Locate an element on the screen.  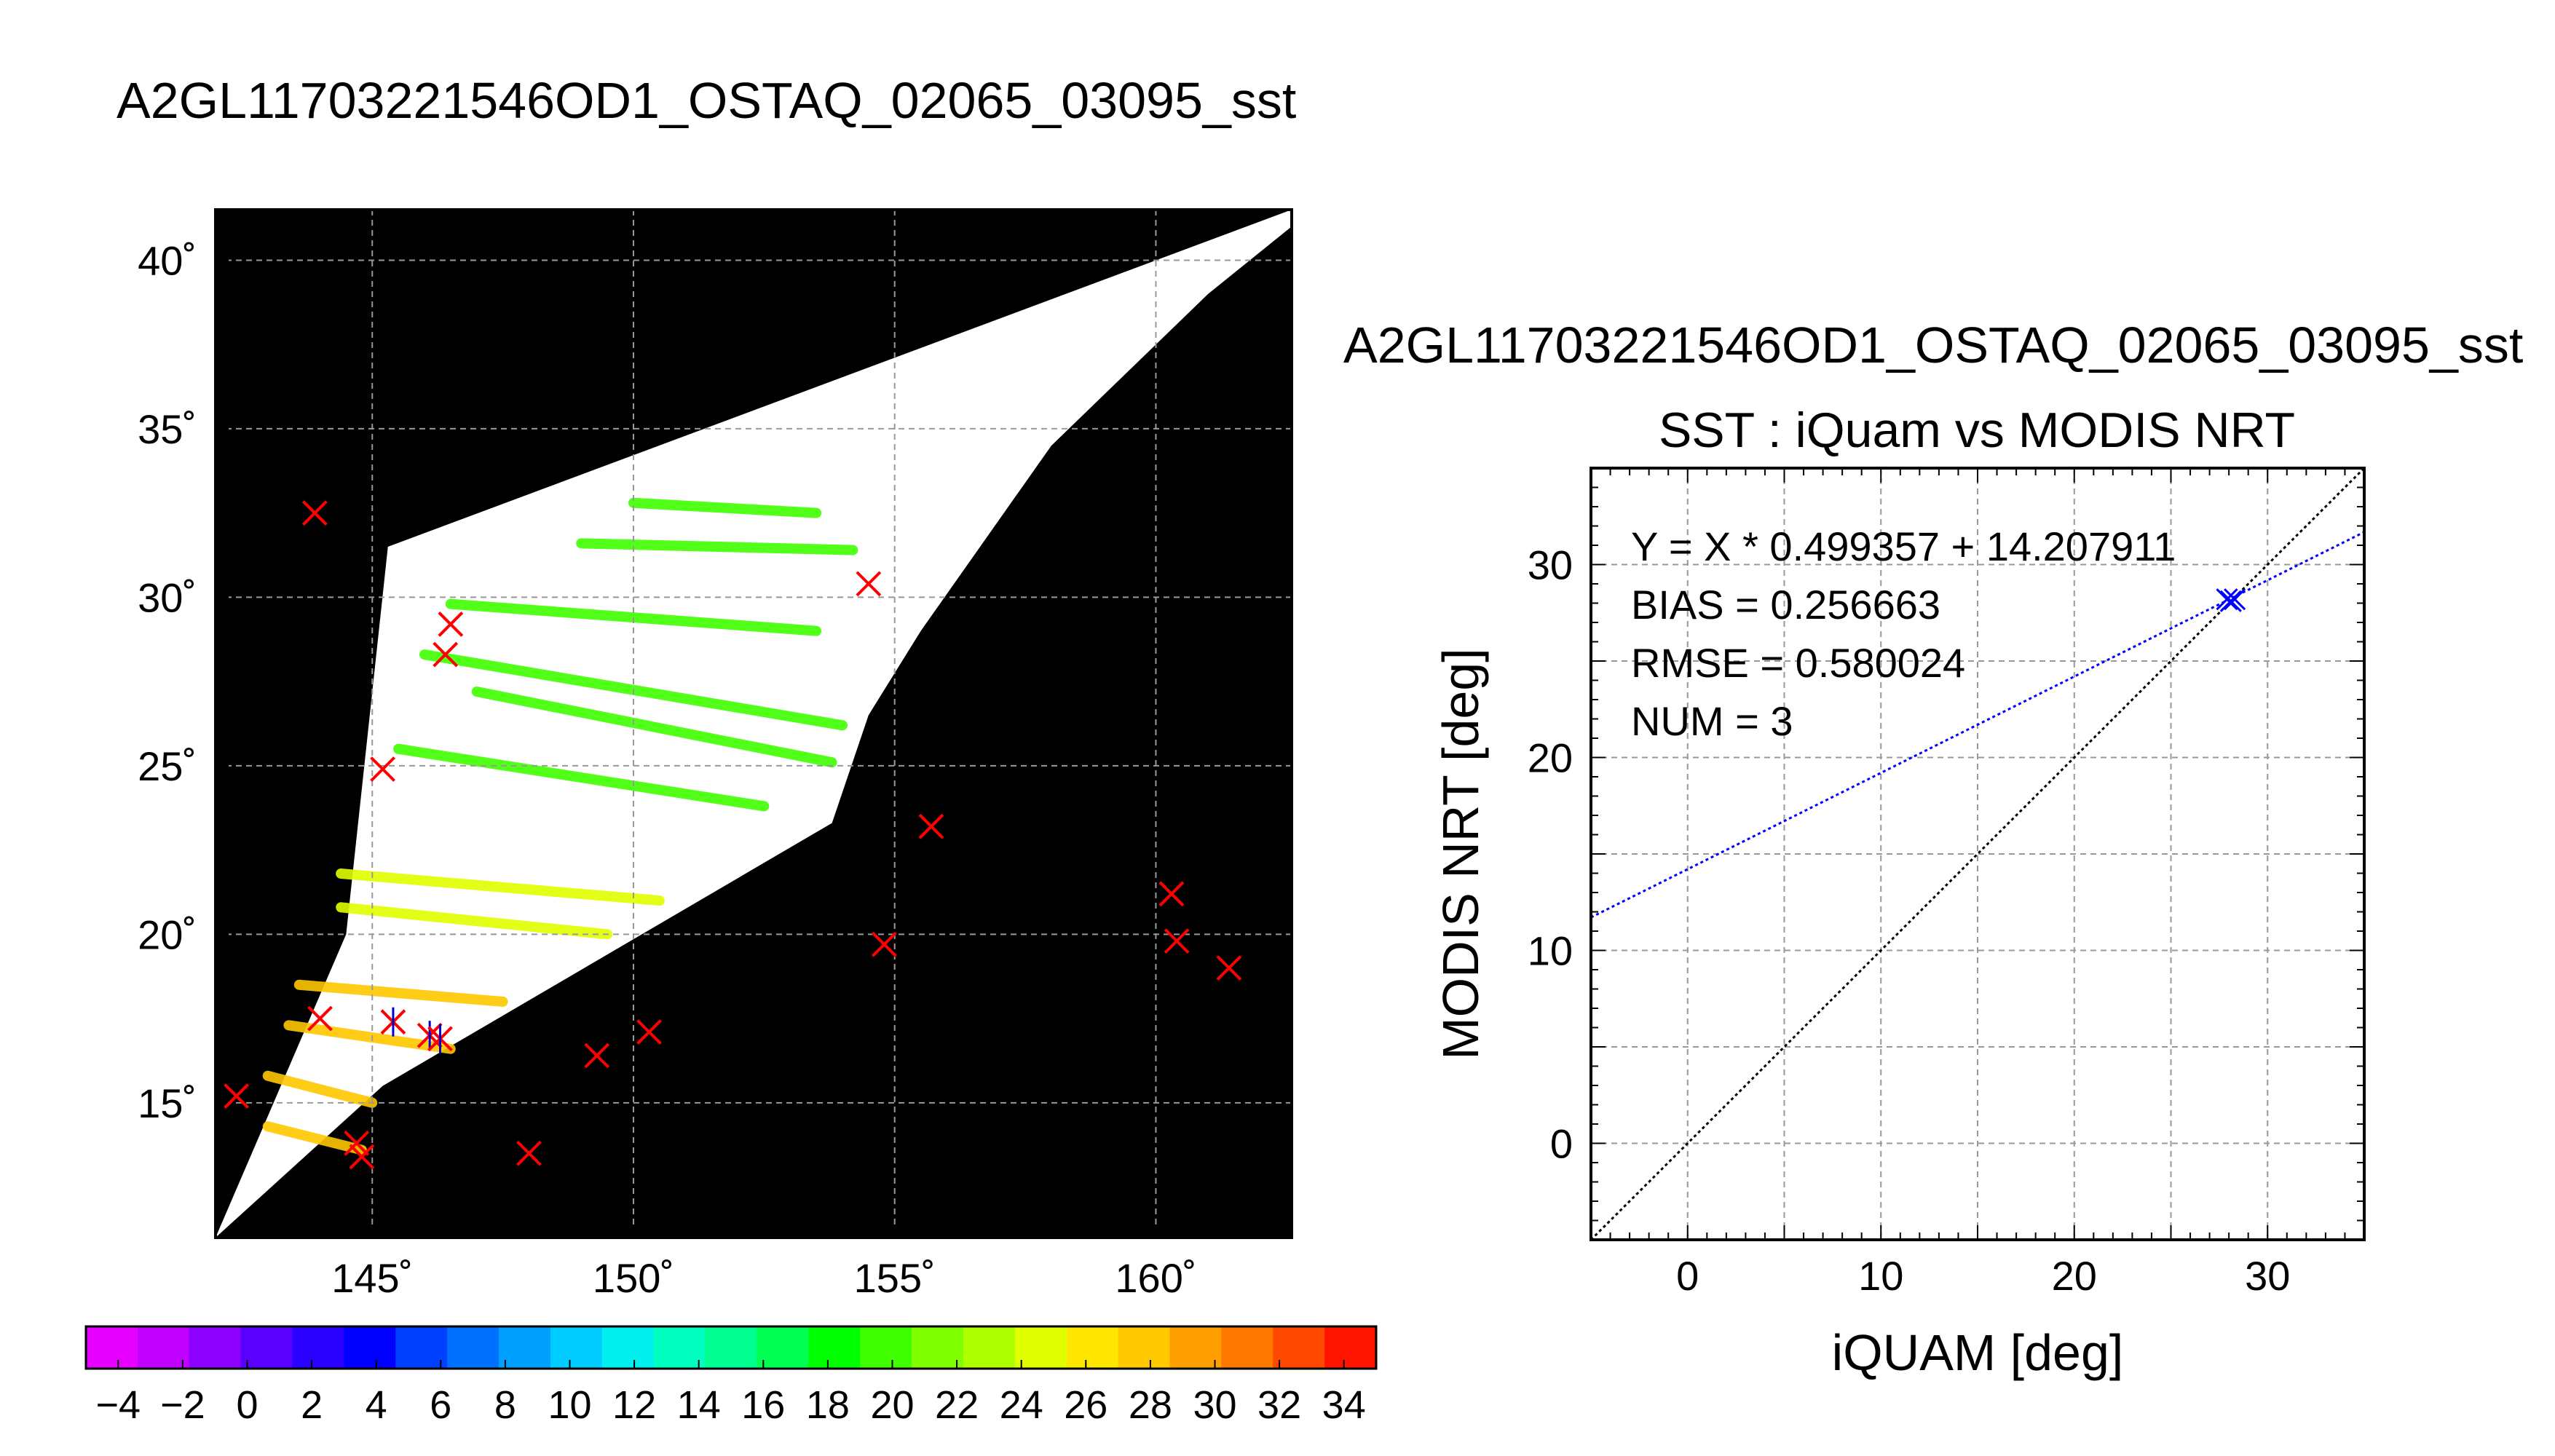
fit-line is located at coordinates (1977, 725).